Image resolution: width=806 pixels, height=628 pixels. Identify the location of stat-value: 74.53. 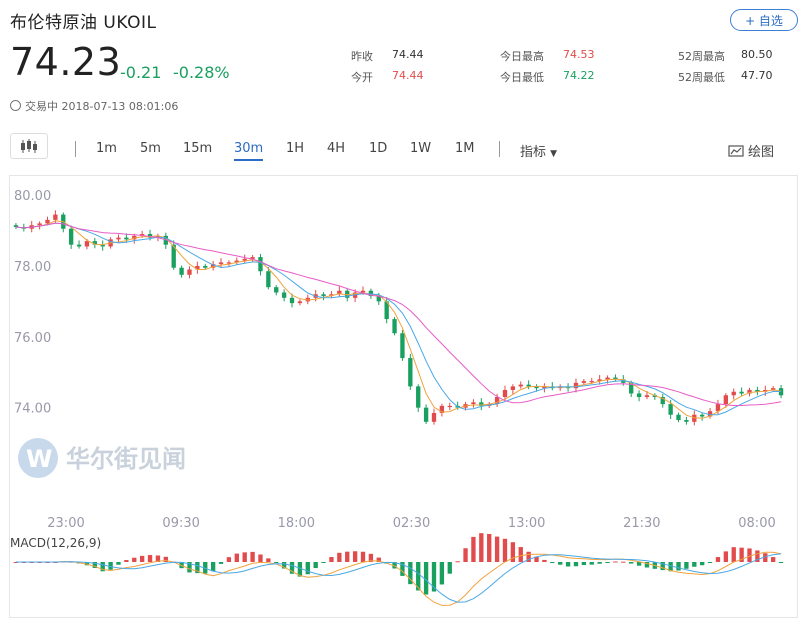
(579, 54).